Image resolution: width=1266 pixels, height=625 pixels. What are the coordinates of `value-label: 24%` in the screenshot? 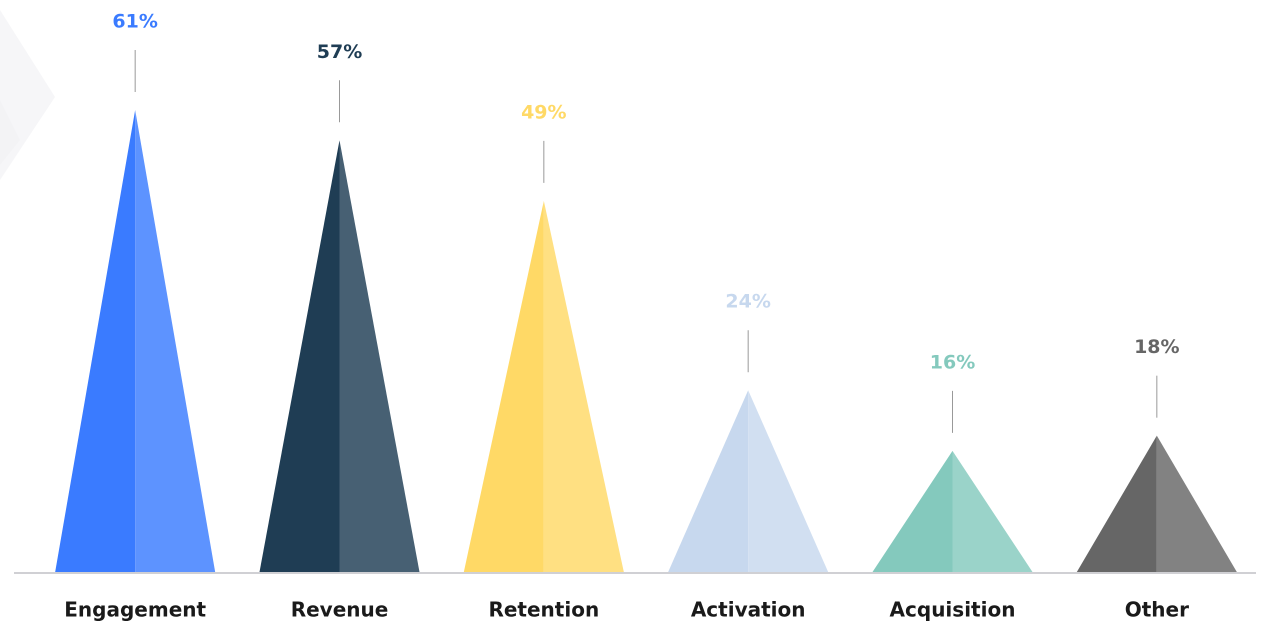 It's located at (747, 302).